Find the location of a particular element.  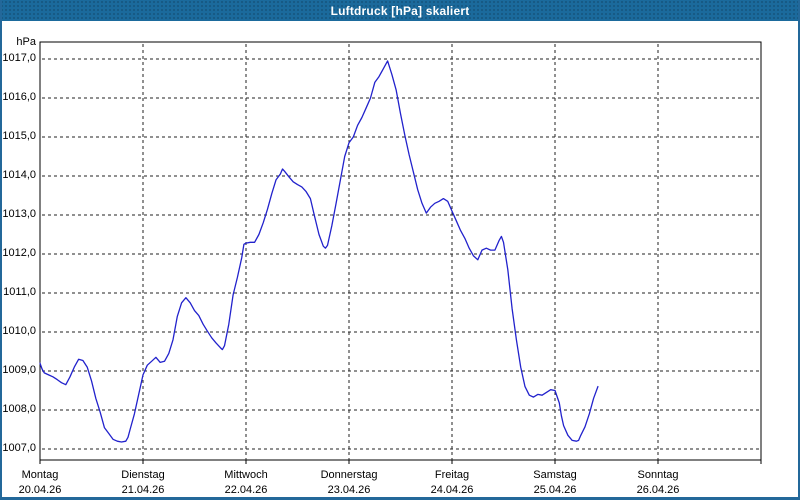

x-axis-weekday-label: Donnerstag is located at coordinates (349, 475).